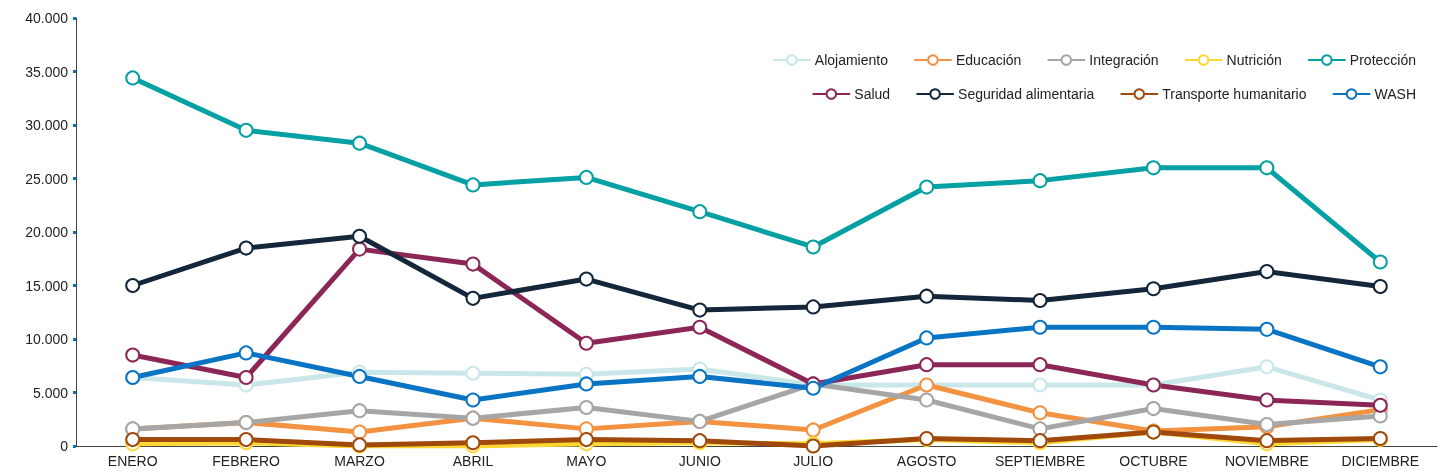 The image size is (1441, 475). I want to click on y-tick-label: 20.000, so click(47, 232).